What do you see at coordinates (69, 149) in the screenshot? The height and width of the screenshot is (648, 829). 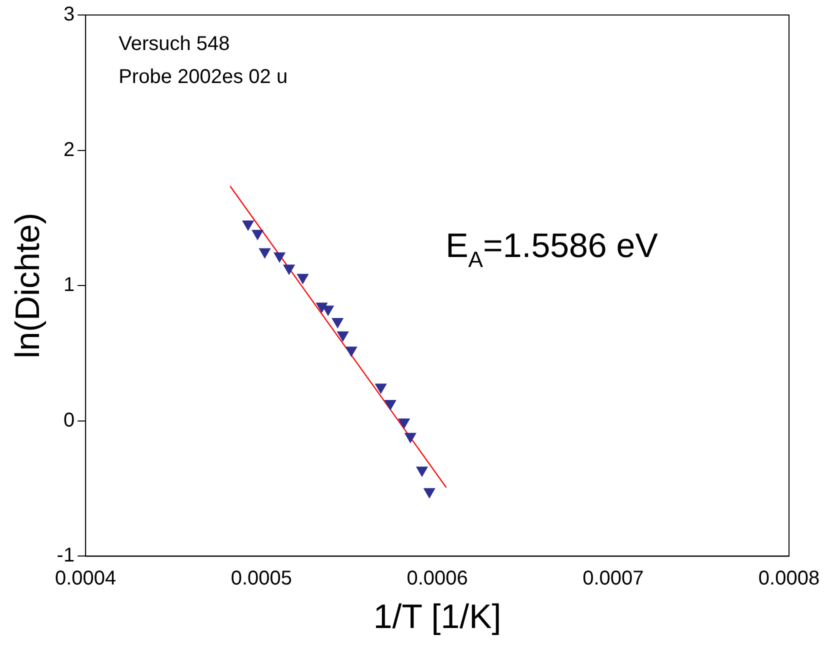 I see `y-tick-label: 2` at bounding box center [69, 149].